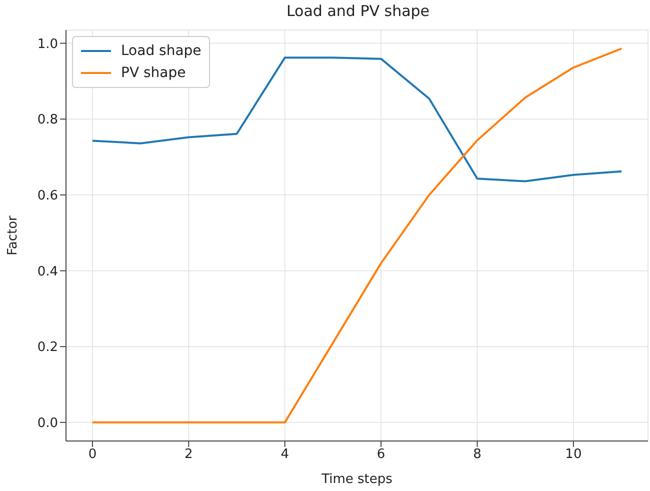  I want to click on x-tick-label: 2, so click(188, 454).